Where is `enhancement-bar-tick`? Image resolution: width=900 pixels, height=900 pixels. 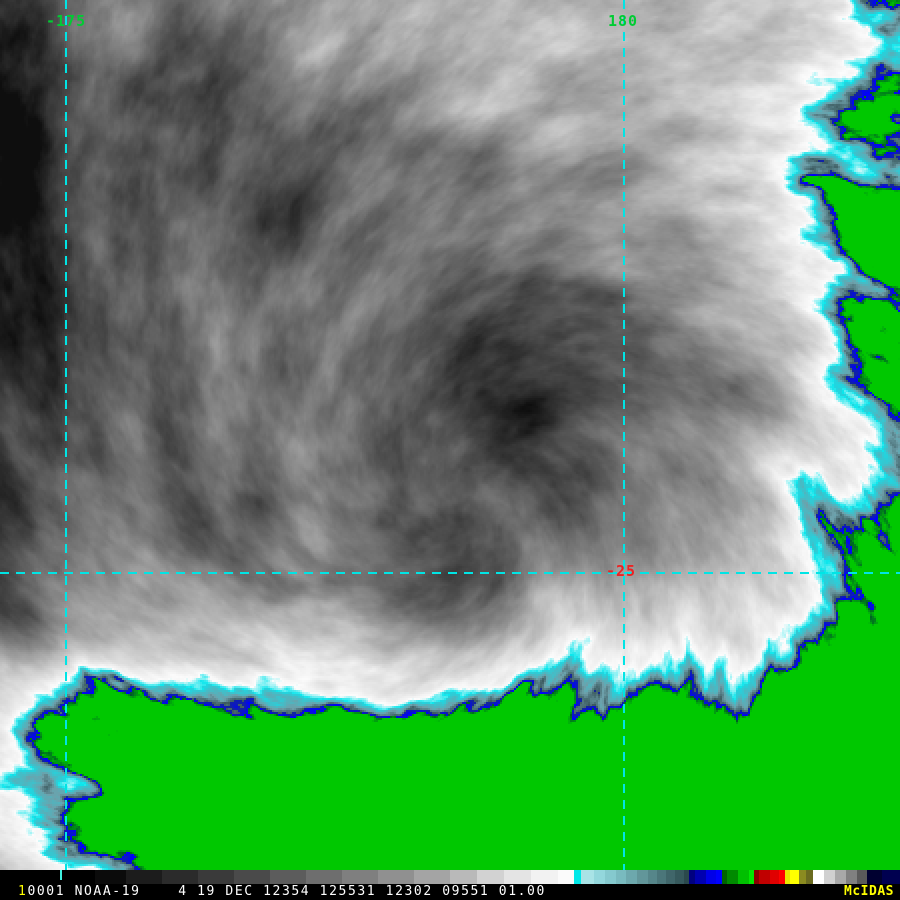 enhancement-bar-tick is located at coordinates (61, 875).